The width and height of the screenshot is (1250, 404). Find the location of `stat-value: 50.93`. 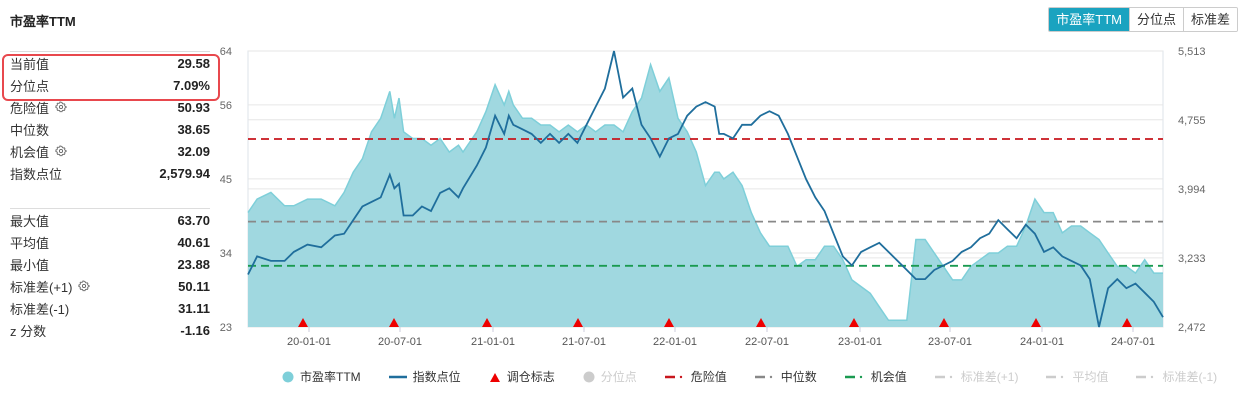

stat-value: 50.93 is located at coordinates (193, 107).